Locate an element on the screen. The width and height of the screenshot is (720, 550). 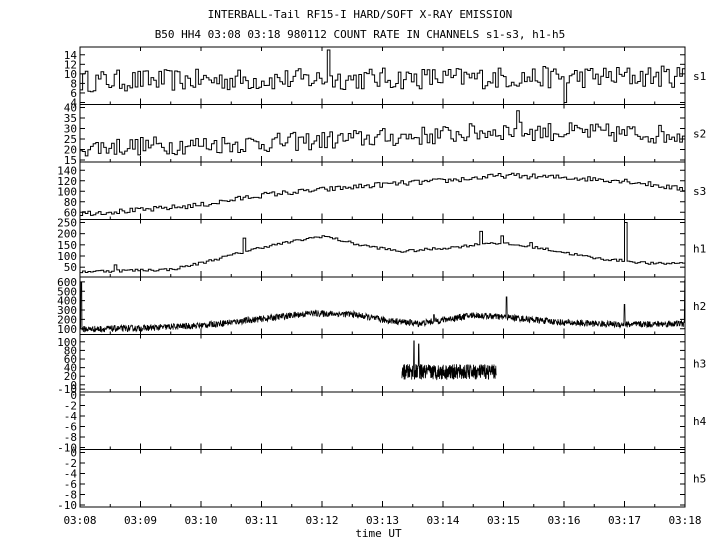
y-tick-label-s1: 12 is located at coordinates (70, 64).